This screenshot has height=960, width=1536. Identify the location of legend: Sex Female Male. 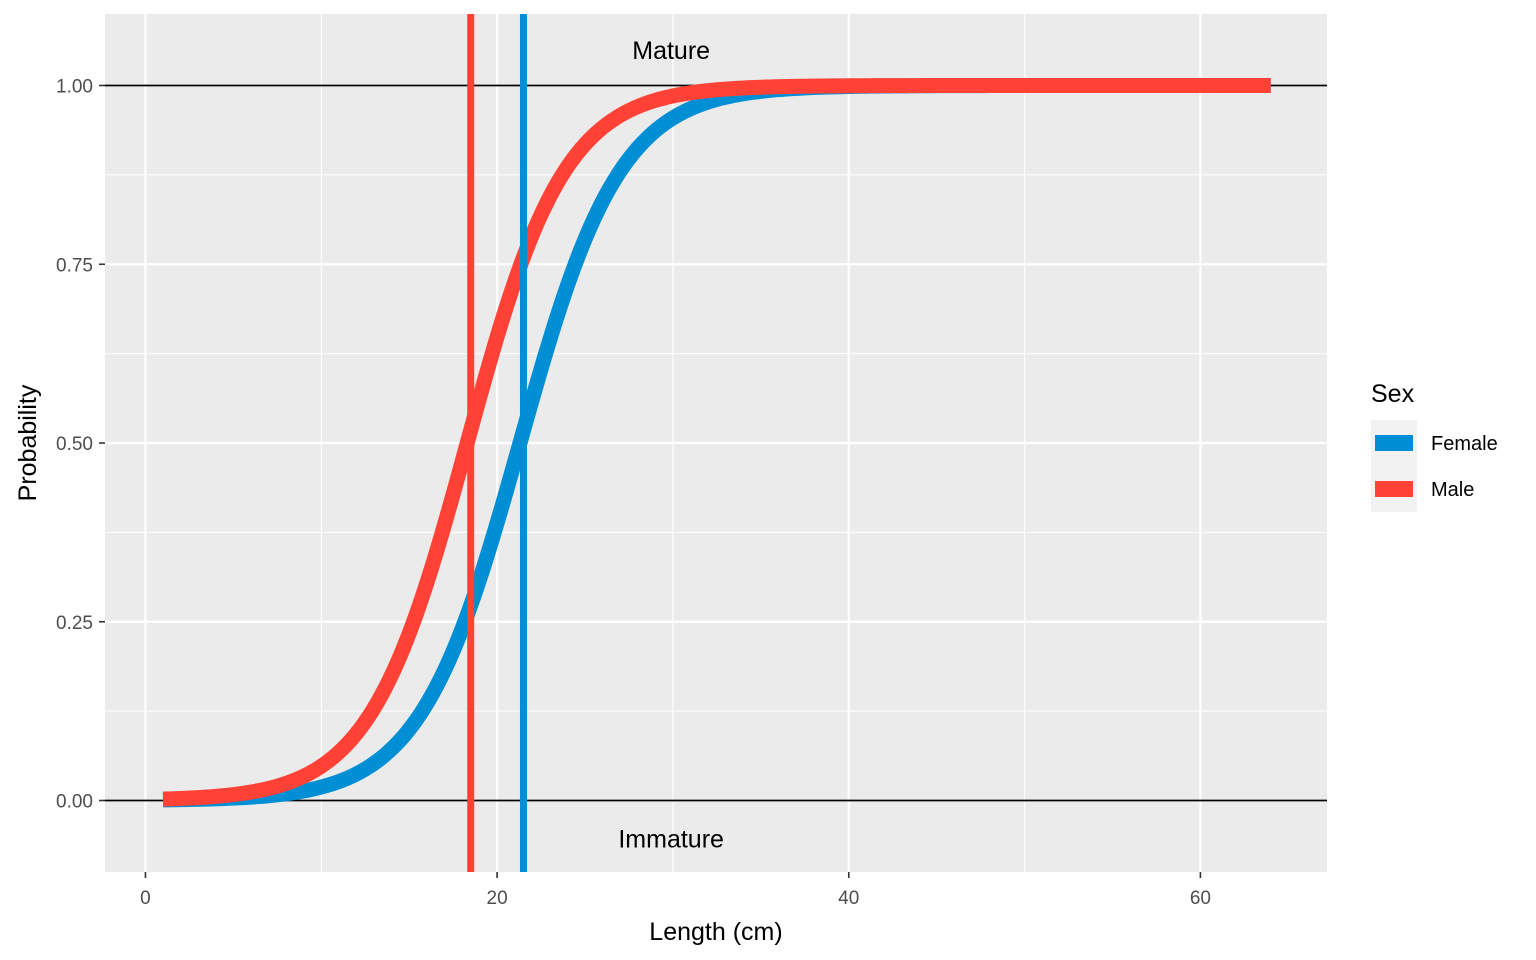
(1434, 446).